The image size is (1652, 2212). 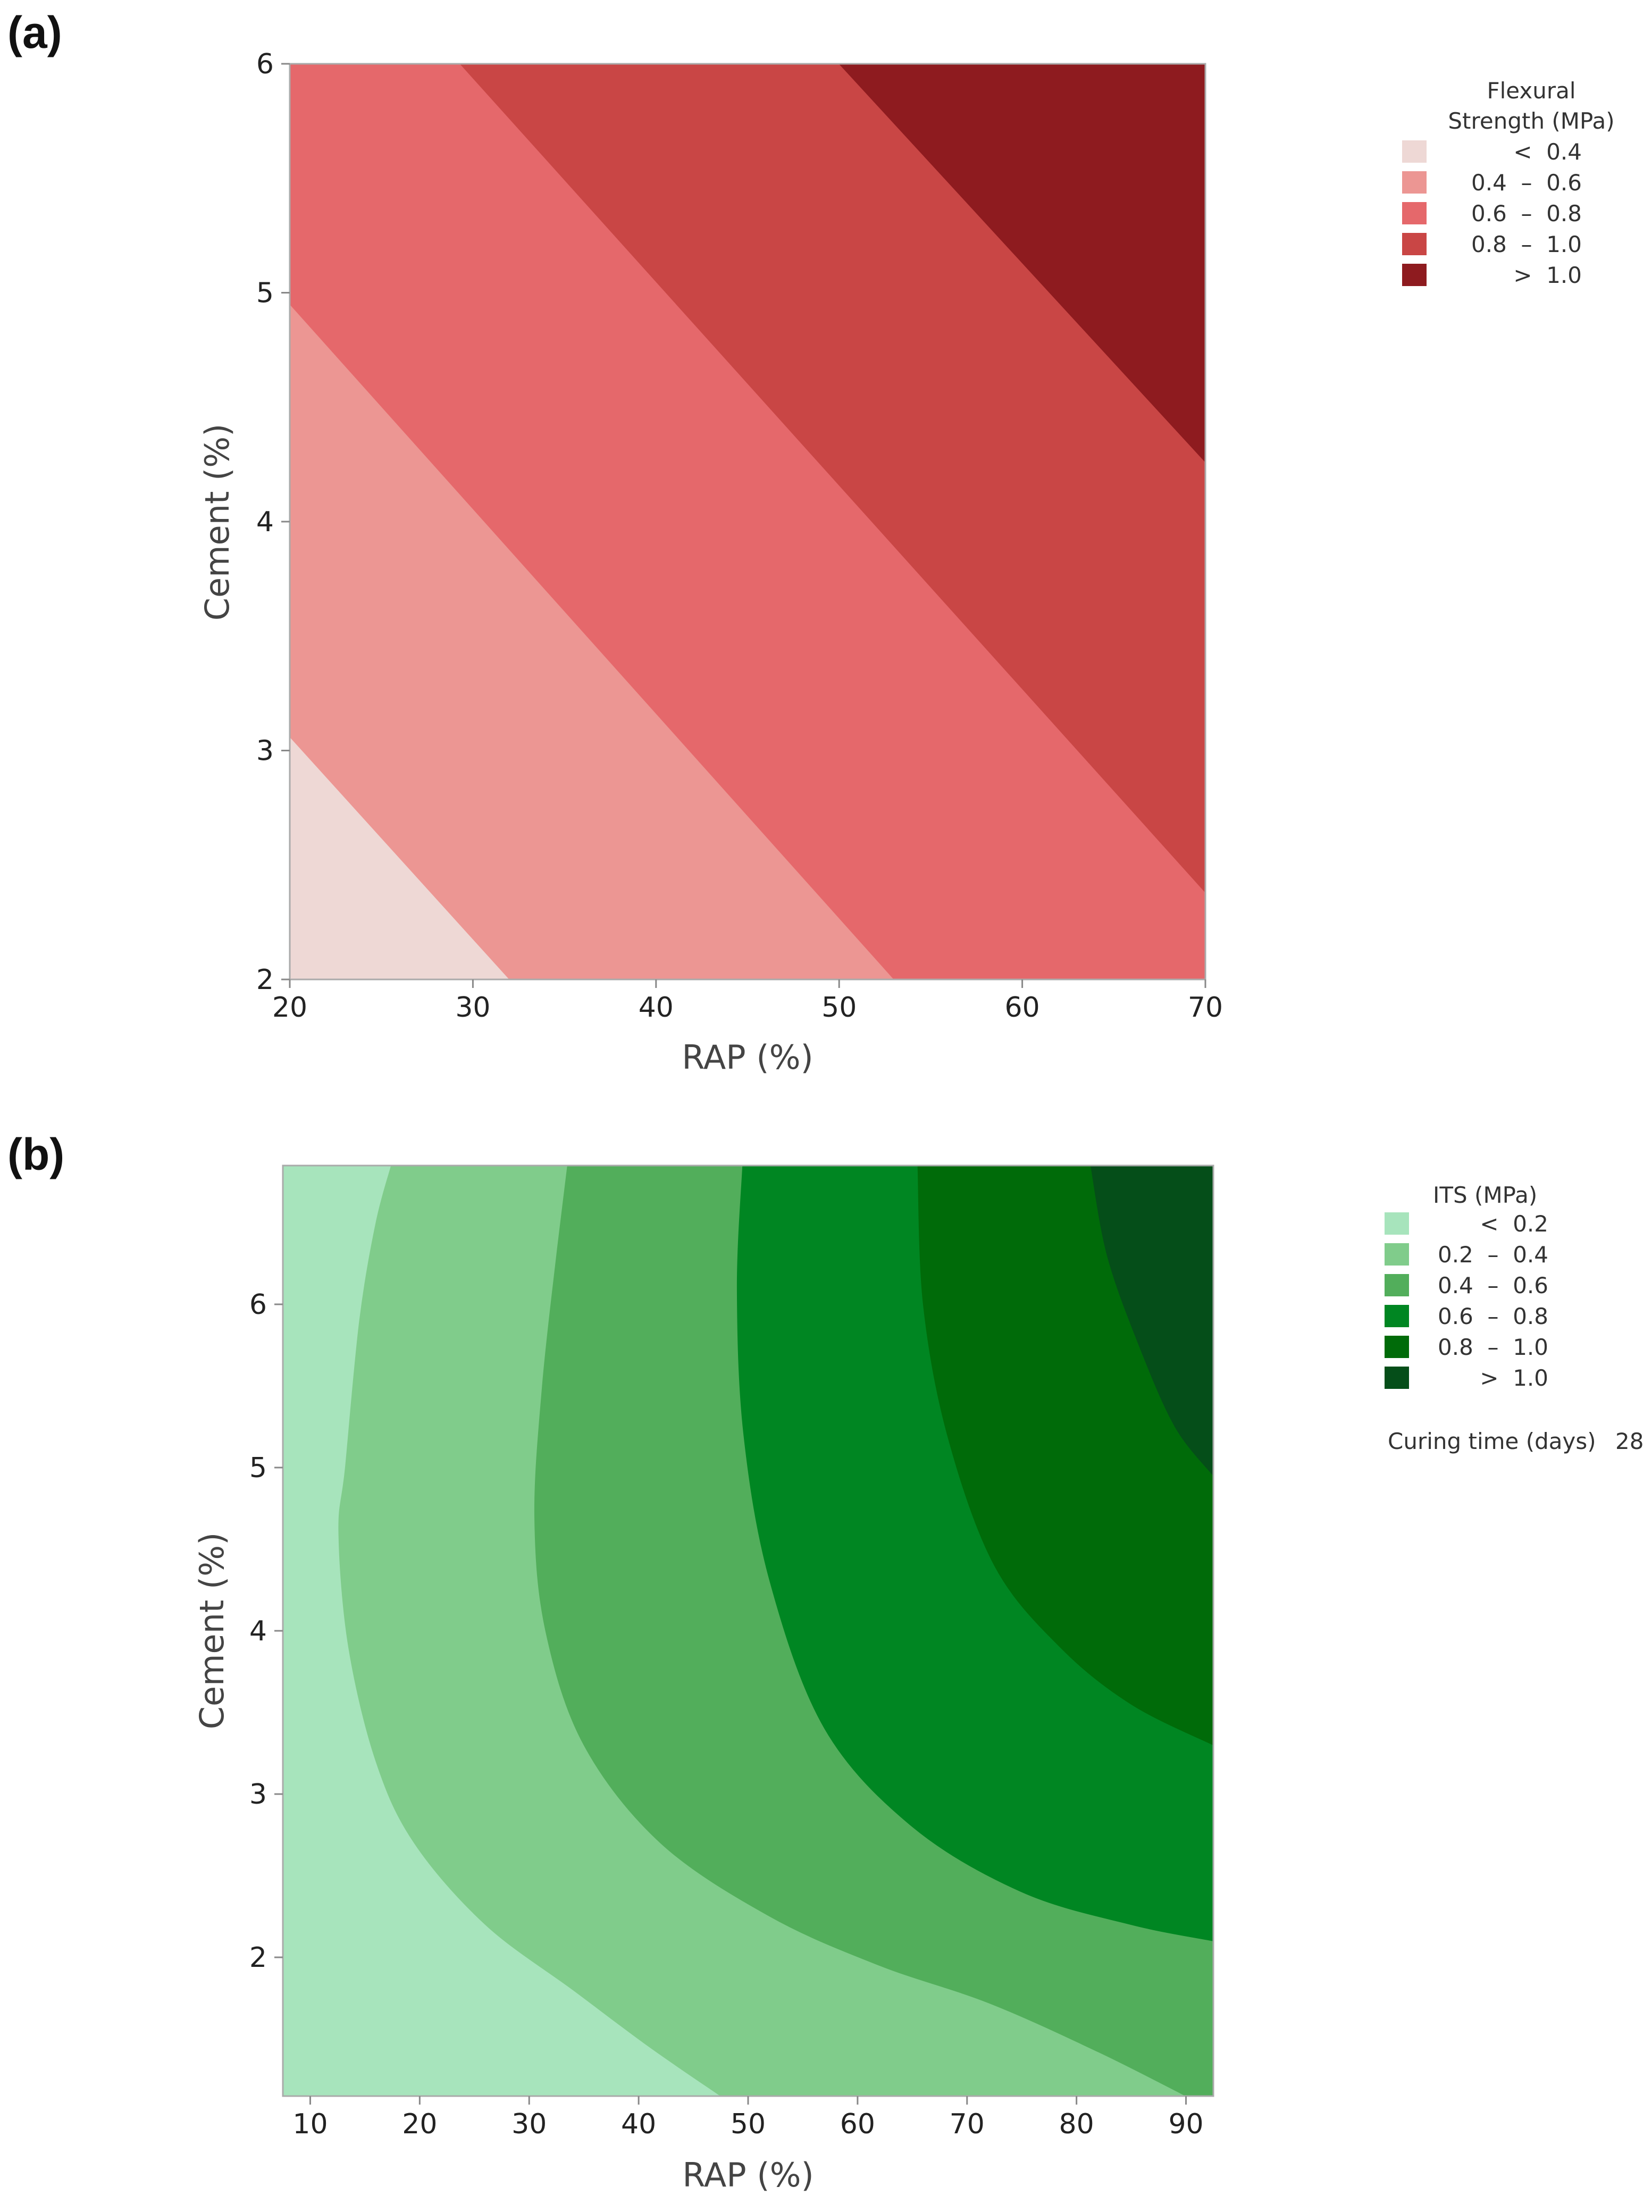 What do you see at coordinates (1527, 244) in the screenshot?
I see `panel-a-legend-label-3: 0.8 – 1.0` at bounding box center [1527, 244].